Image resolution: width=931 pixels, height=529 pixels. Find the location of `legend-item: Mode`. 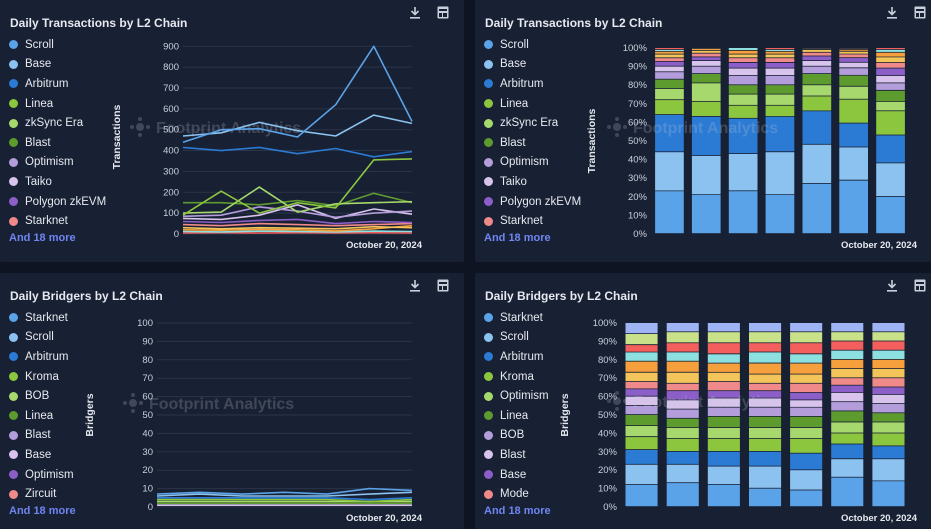

legend-item: Mode is located at coordinates (517, 494).